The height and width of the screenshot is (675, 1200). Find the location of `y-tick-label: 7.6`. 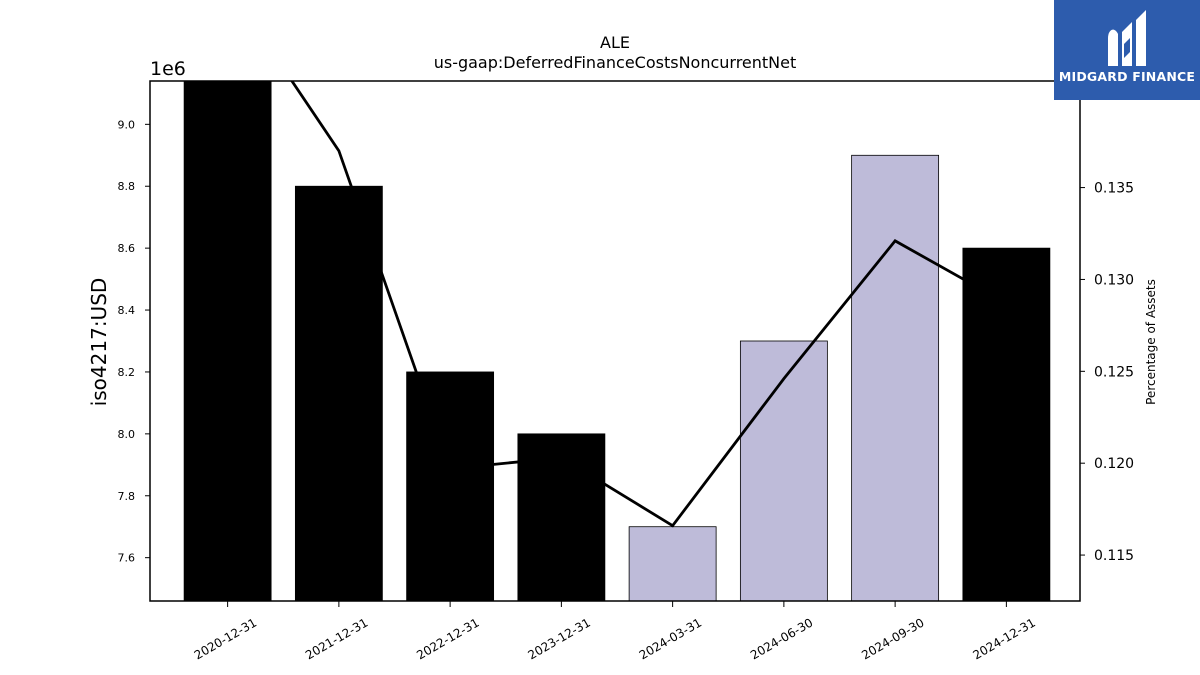

y-tick-label: 7.6 is located at coordinates (127, 558).